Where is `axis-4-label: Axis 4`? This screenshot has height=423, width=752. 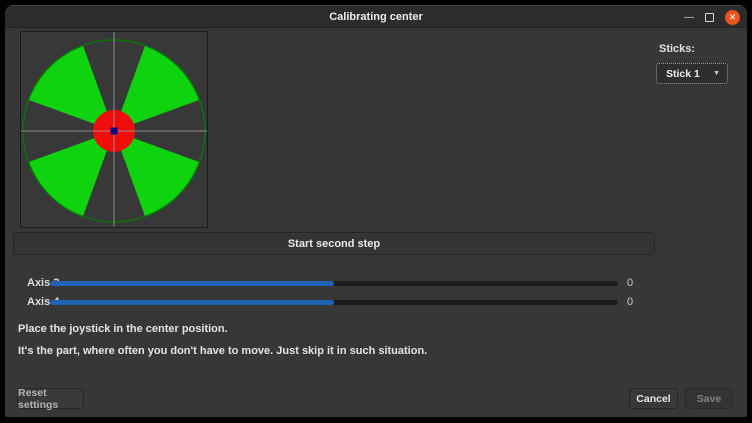
axis-4-label: Axis 4 is located at coordinates (43, 302).